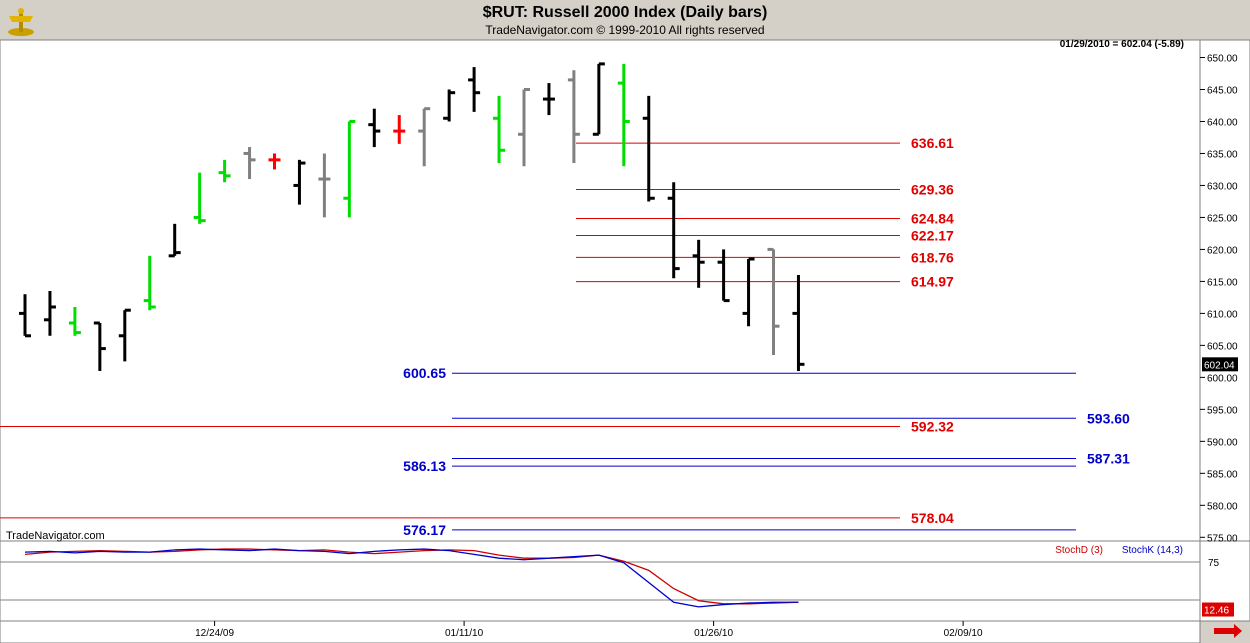 Image resolution: width=1250 pixels, height=643 pixels. I want to click on last-price-box, so click(1220, 364).